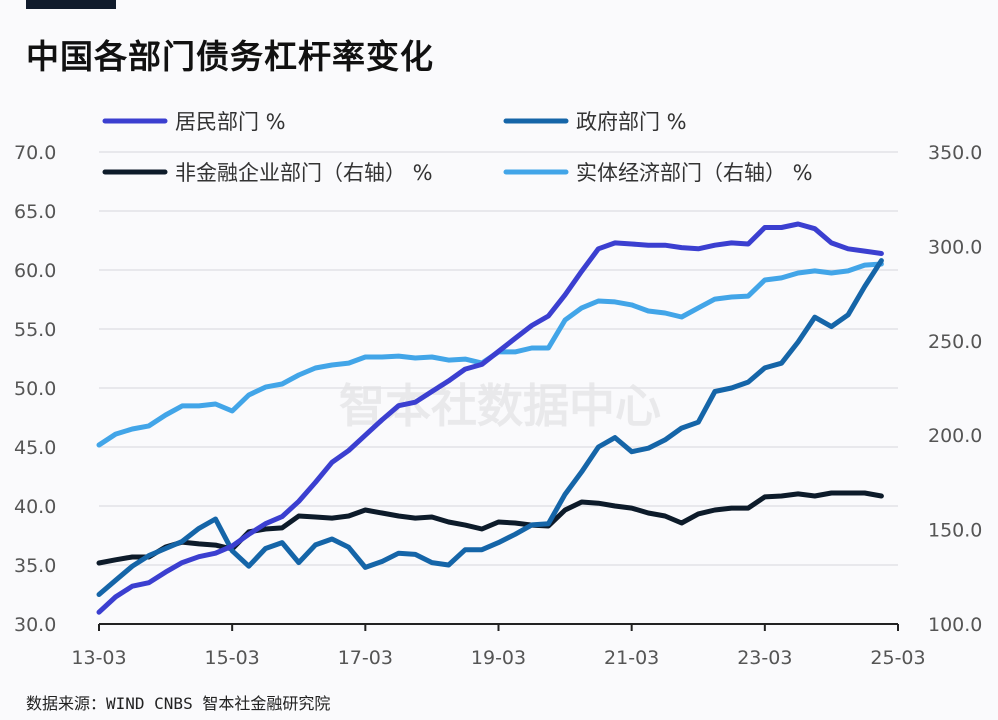 The height and width of the screenshot is (720, 998). What do you see at coordinates (35, 448) in the screenshot?
I see `left-tick-label: 45.0` at bounding box center [35, 448].